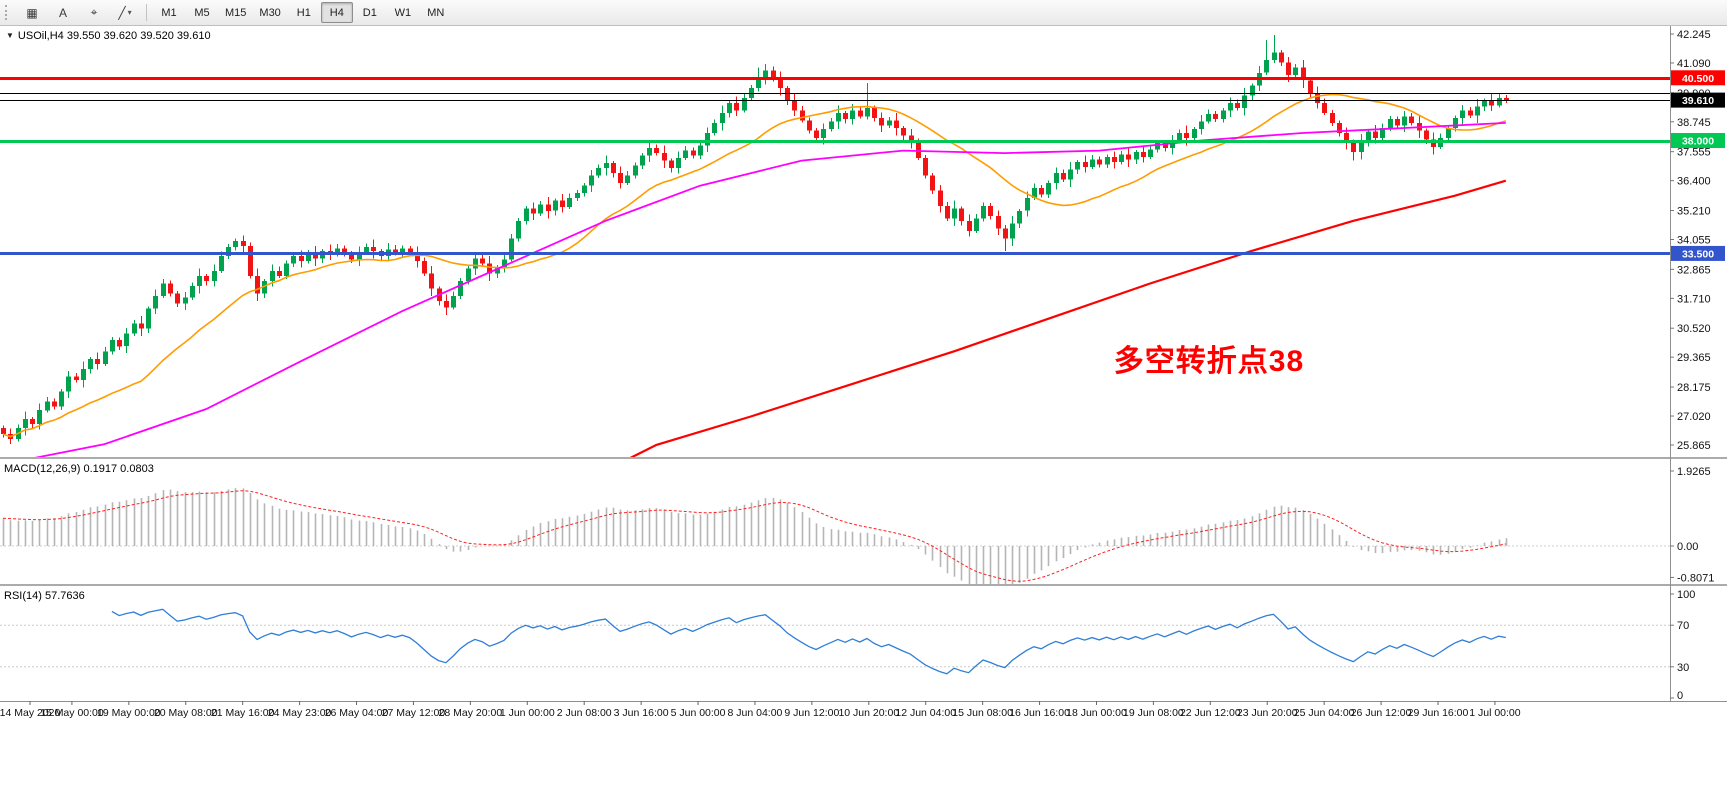  Describe the element at coordinates (10, 35) in the screenshot. I see `collapse-ohlc-icon: ▼` at that location.